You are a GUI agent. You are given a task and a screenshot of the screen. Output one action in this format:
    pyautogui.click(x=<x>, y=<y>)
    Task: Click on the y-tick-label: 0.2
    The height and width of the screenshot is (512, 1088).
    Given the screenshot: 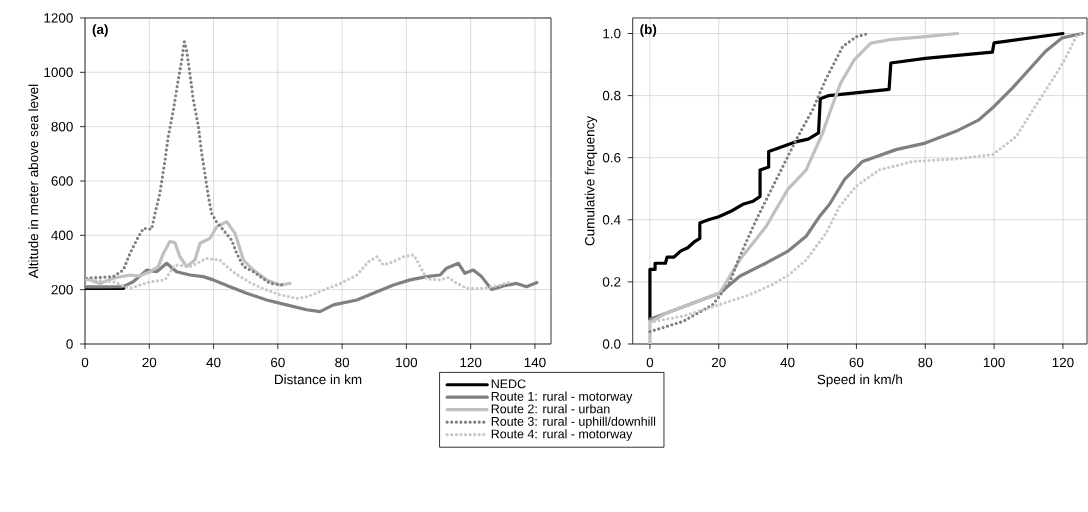 What is the action you would take?
    pyautogui.click(x=611, y=282)
    